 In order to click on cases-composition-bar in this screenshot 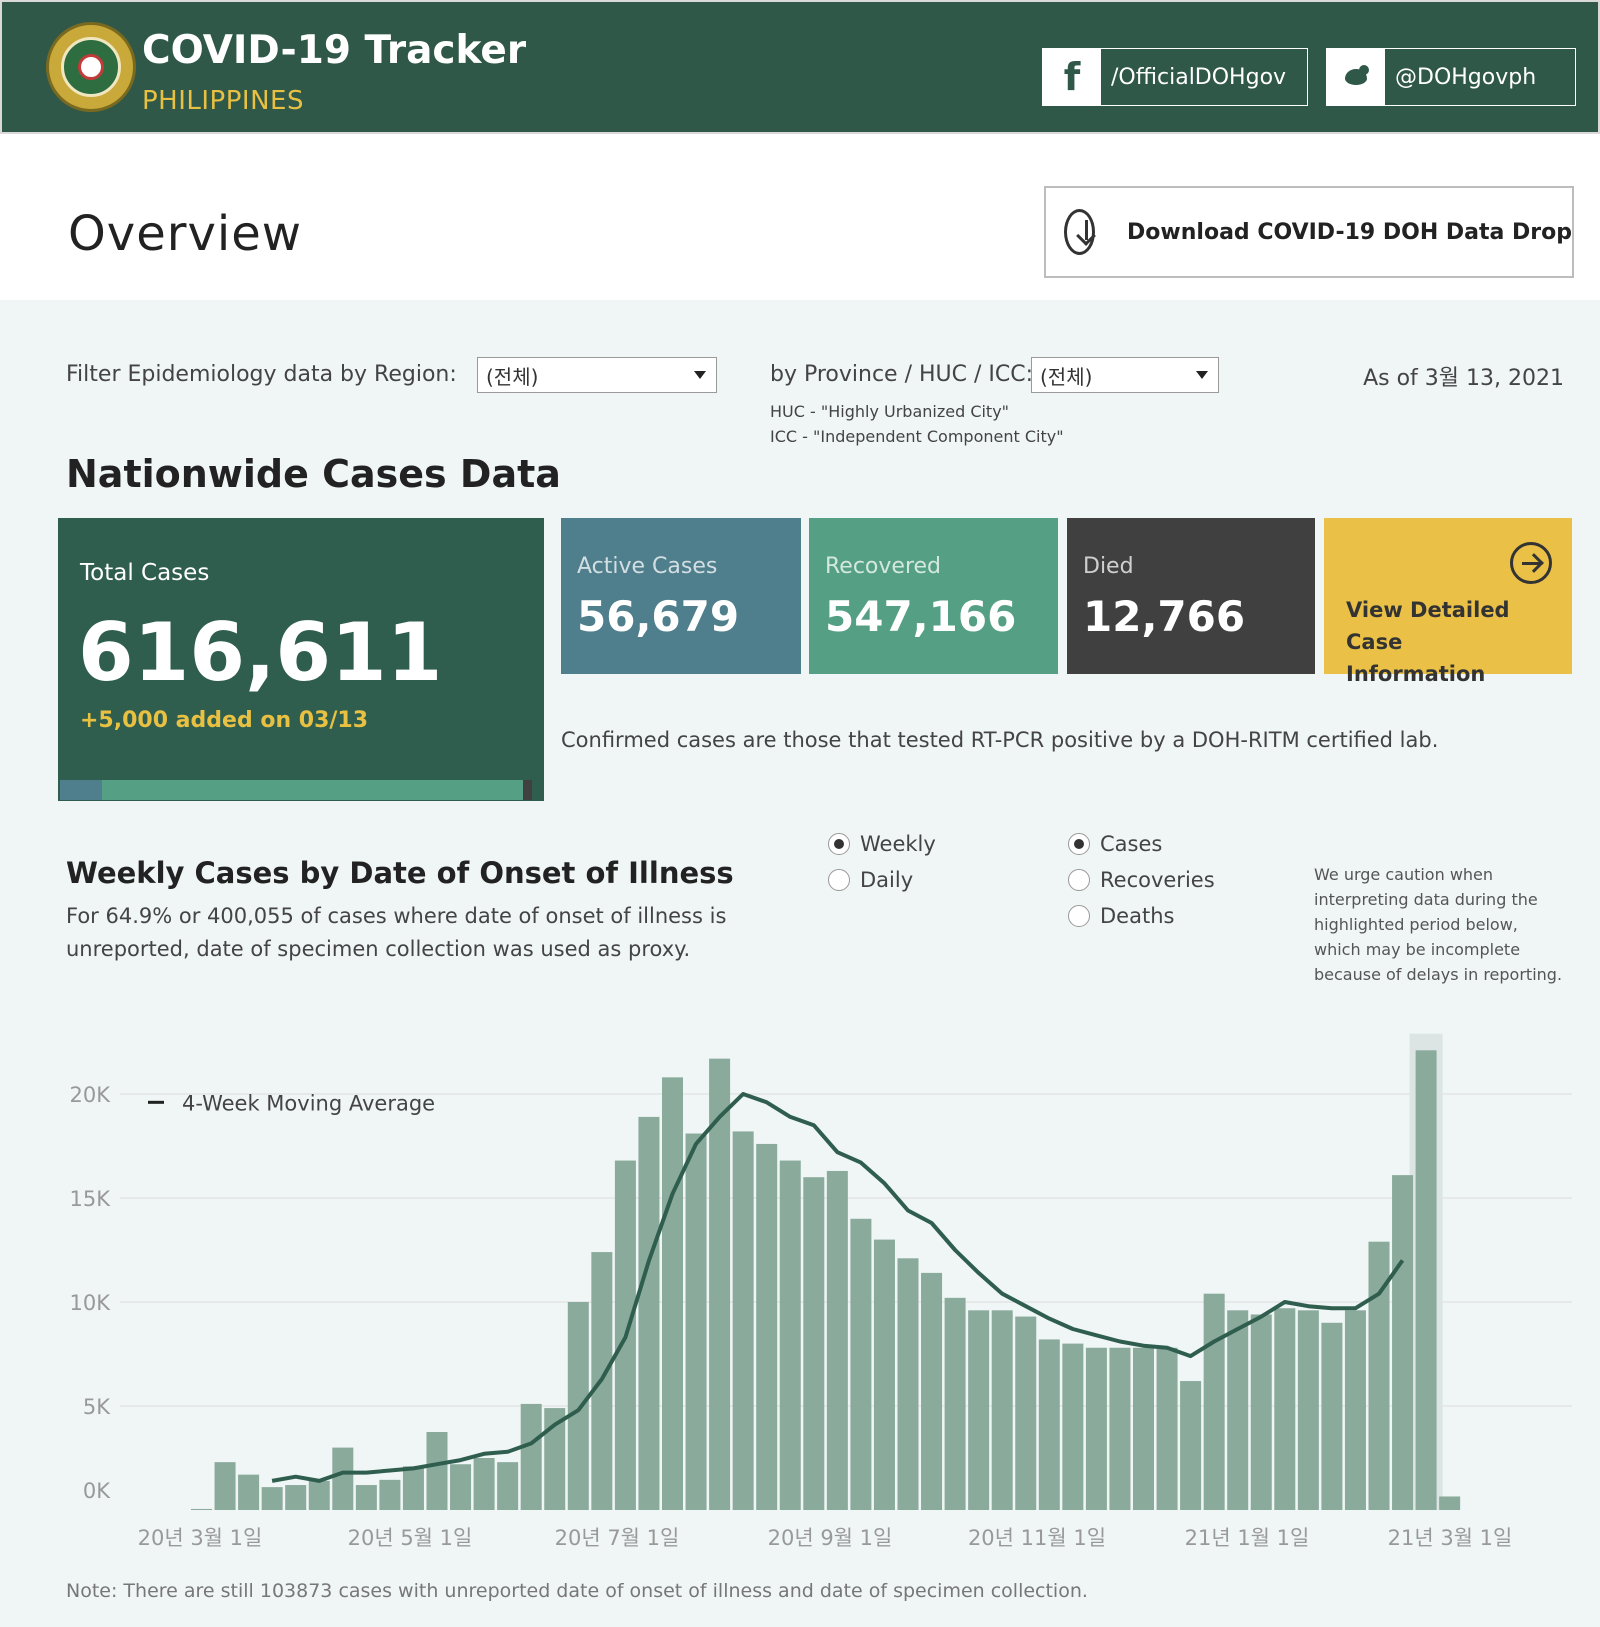, I will do `click(296, 790)`.